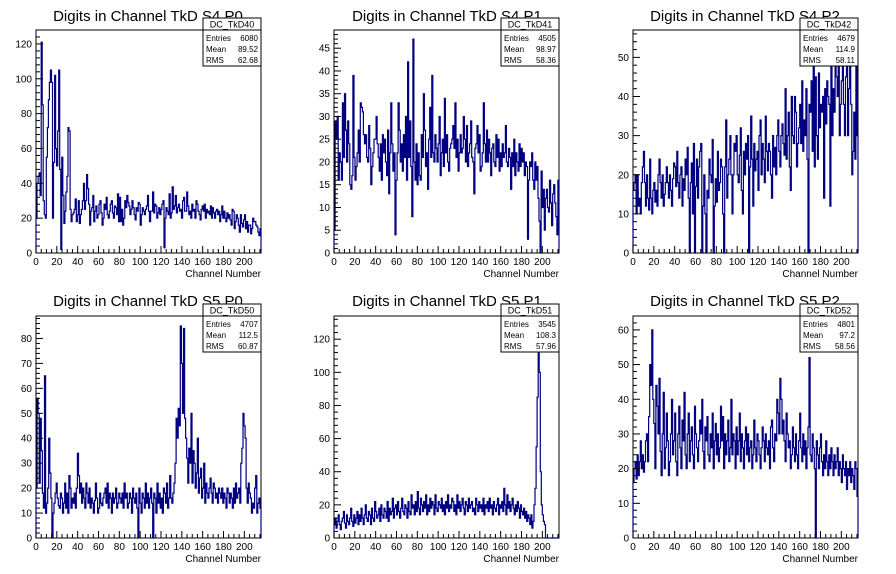 This screenshot has height=574, width=896. I want to click on stats-rms-value: 62.68, so click(248, 60).